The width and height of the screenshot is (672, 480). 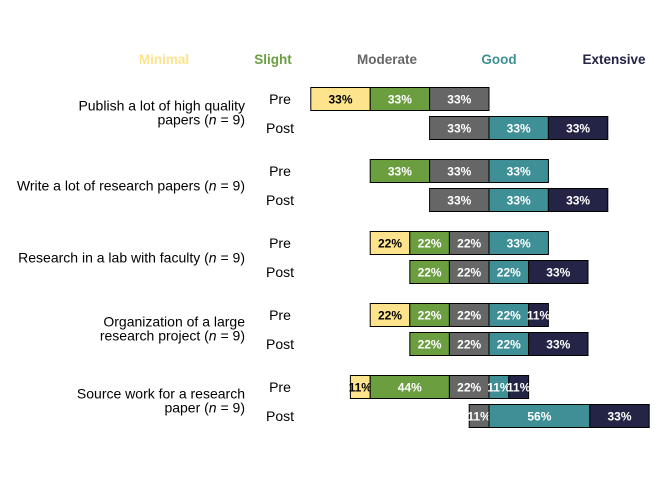 I want to click on group-label-4-line2: paper (n = 9), so click(x=204, y=408).